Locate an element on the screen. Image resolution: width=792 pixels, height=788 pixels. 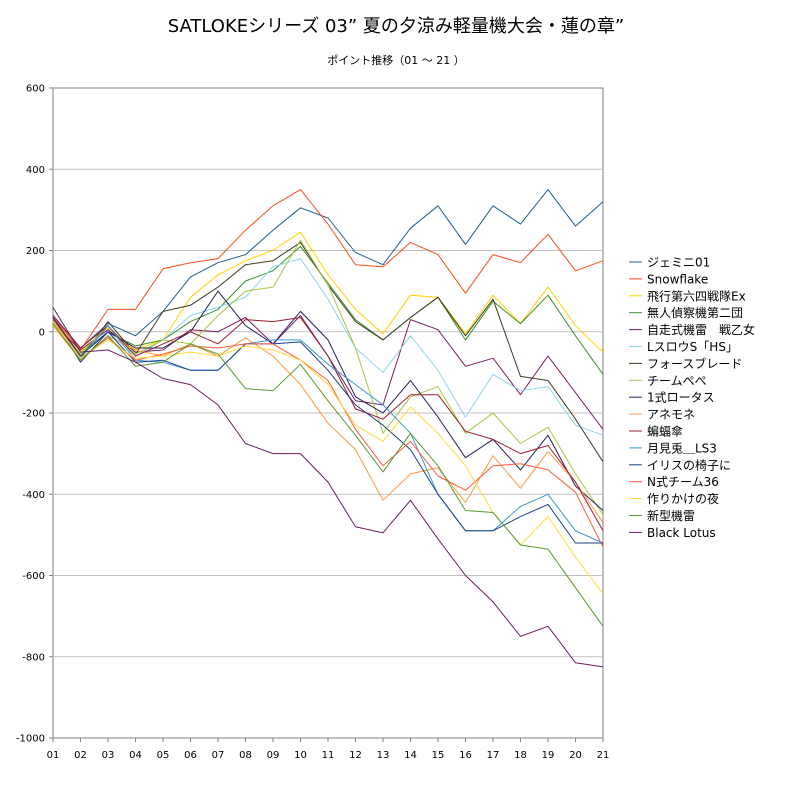
y-tick-label: -200 is located at coordinates (33, 414).